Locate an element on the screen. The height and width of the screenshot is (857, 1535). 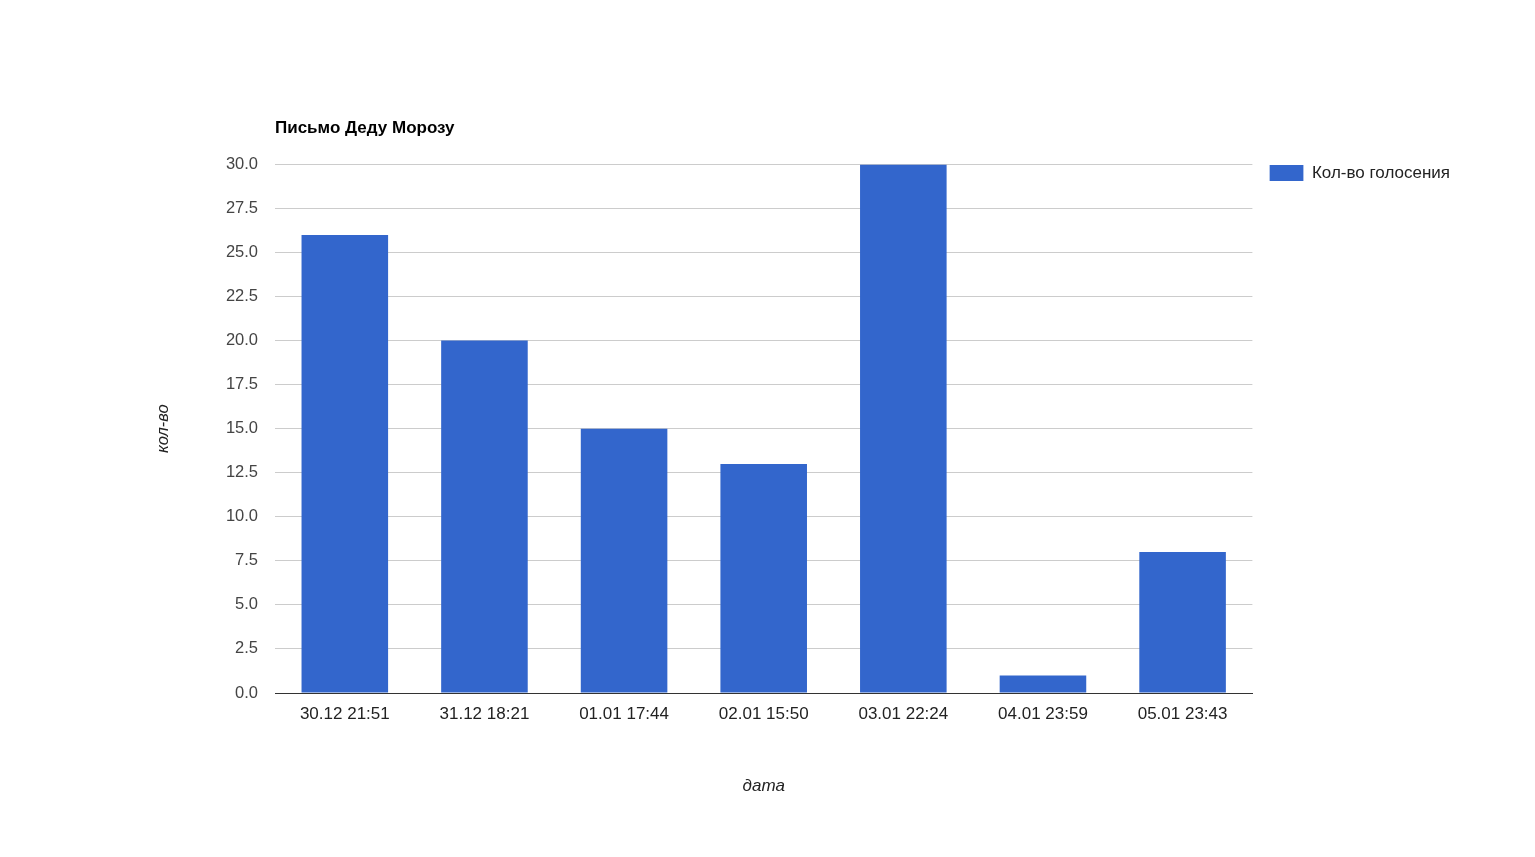
y-tick-label: 15.0 is located at coordinates (241, 427).